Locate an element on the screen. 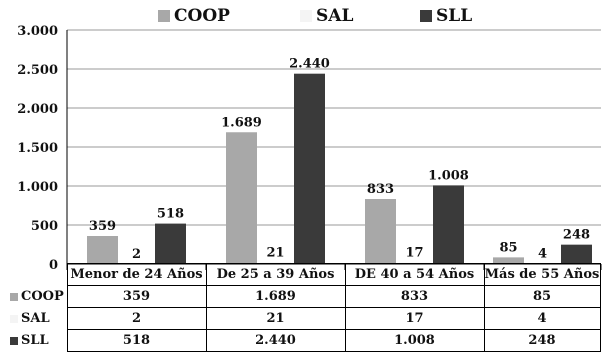  table-row-label: SAL is located at coordinates (36, 319).